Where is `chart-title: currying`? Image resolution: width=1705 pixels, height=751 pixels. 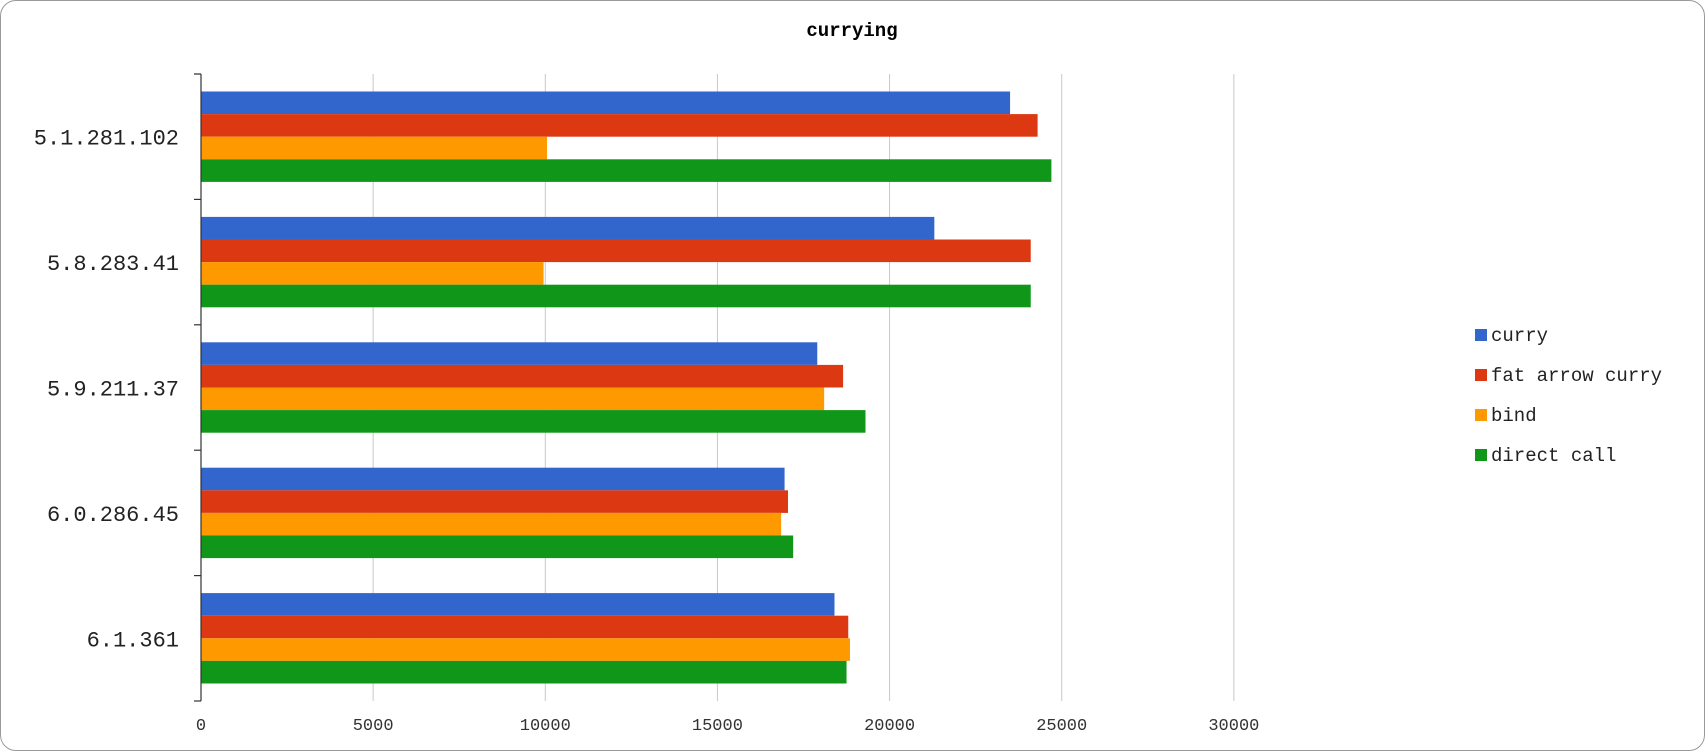 chart-title: currying is located at coordinates (851, 31).